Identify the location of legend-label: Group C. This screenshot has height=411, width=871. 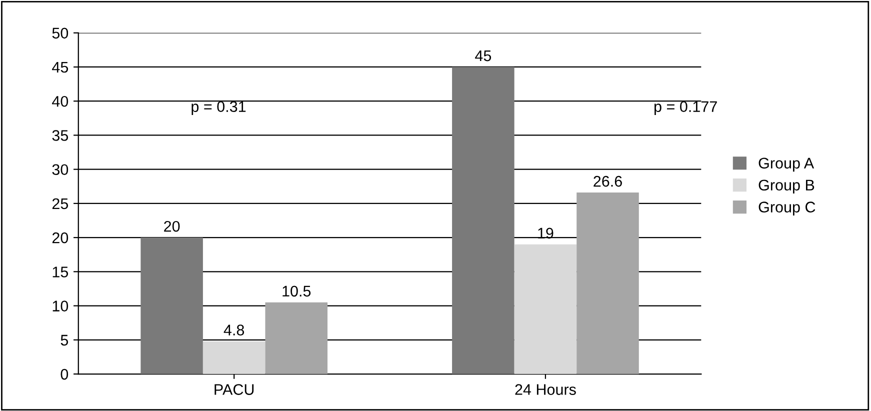
(787, 209).